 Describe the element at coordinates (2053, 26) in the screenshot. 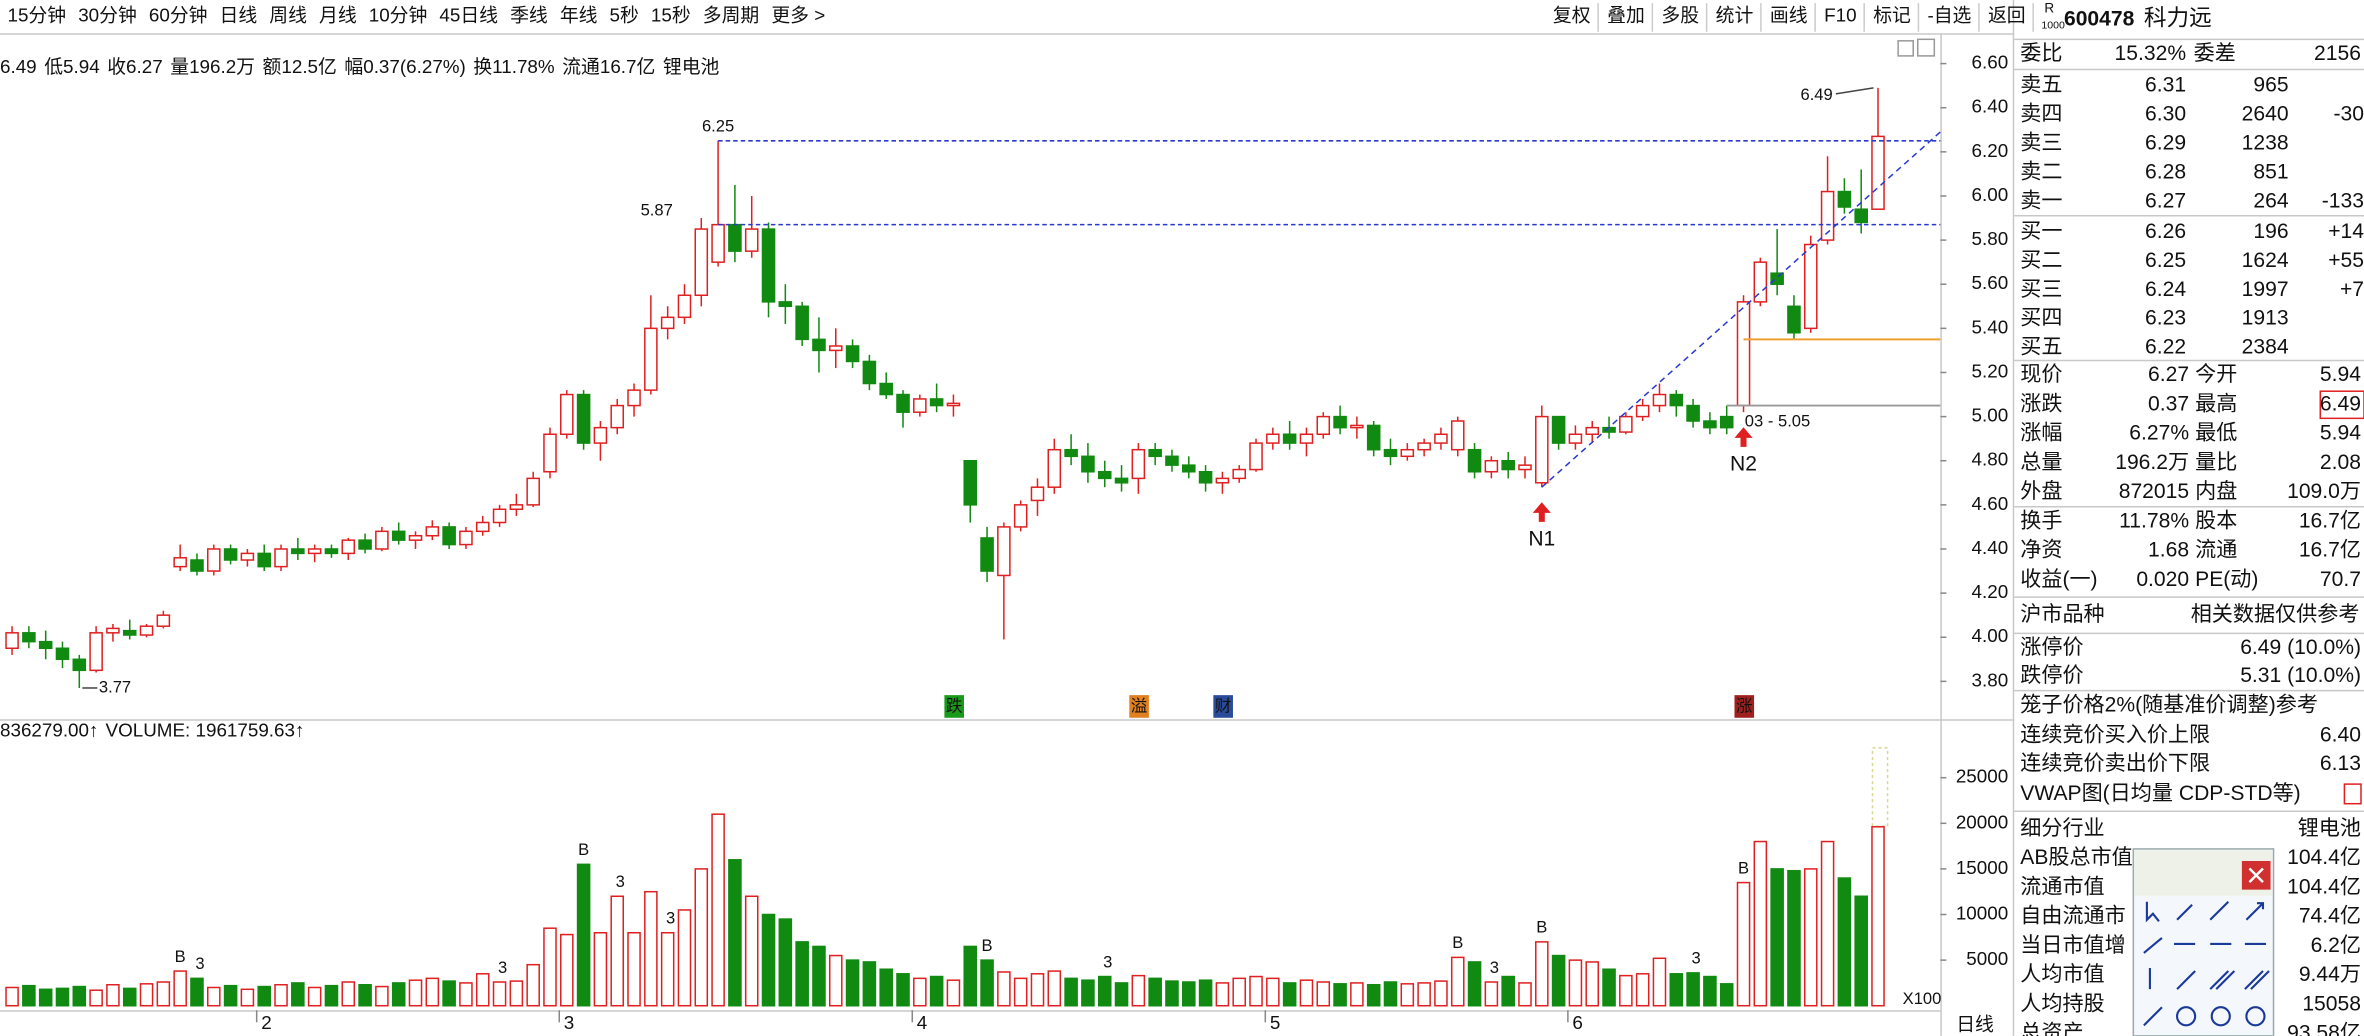

I see `badge-sub: 1000` at that location.